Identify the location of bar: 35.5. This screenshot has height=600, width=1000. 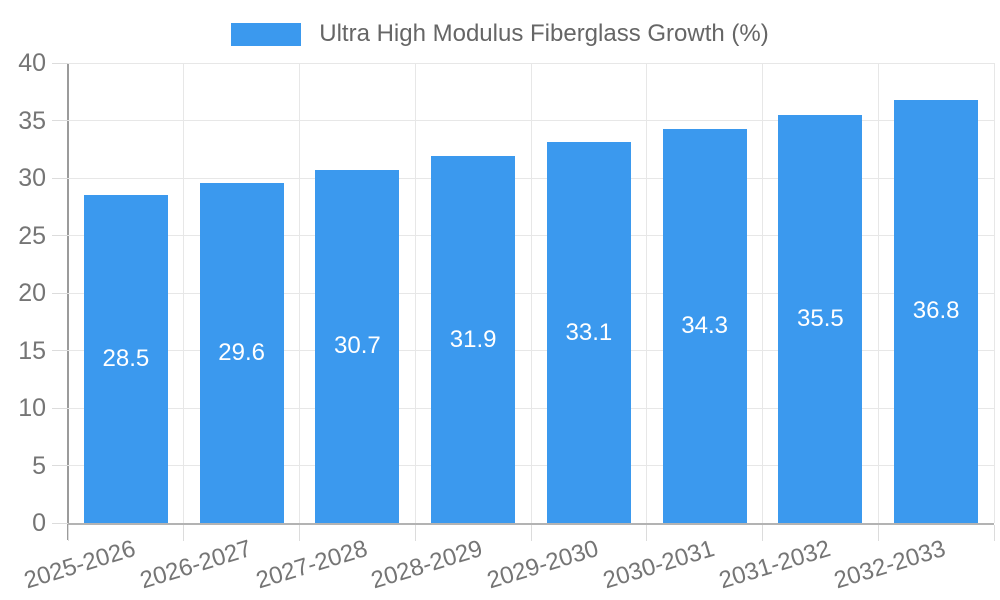
(820, 318).